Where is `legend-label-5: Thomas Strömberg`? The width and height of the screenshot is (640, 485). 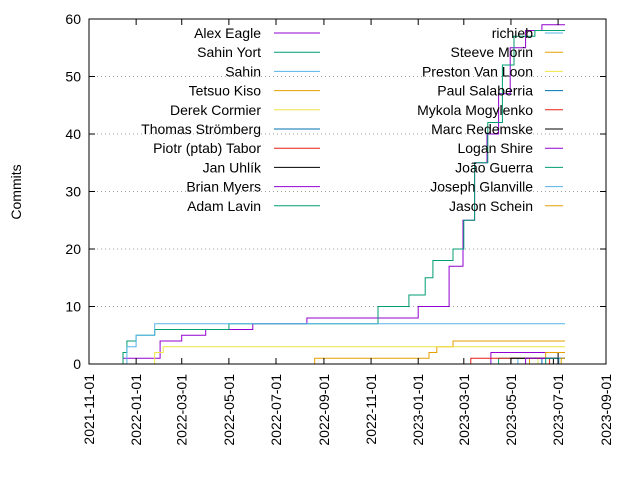
legend-label-5: Thomas Strömberg is located at coordinates (201, 129).